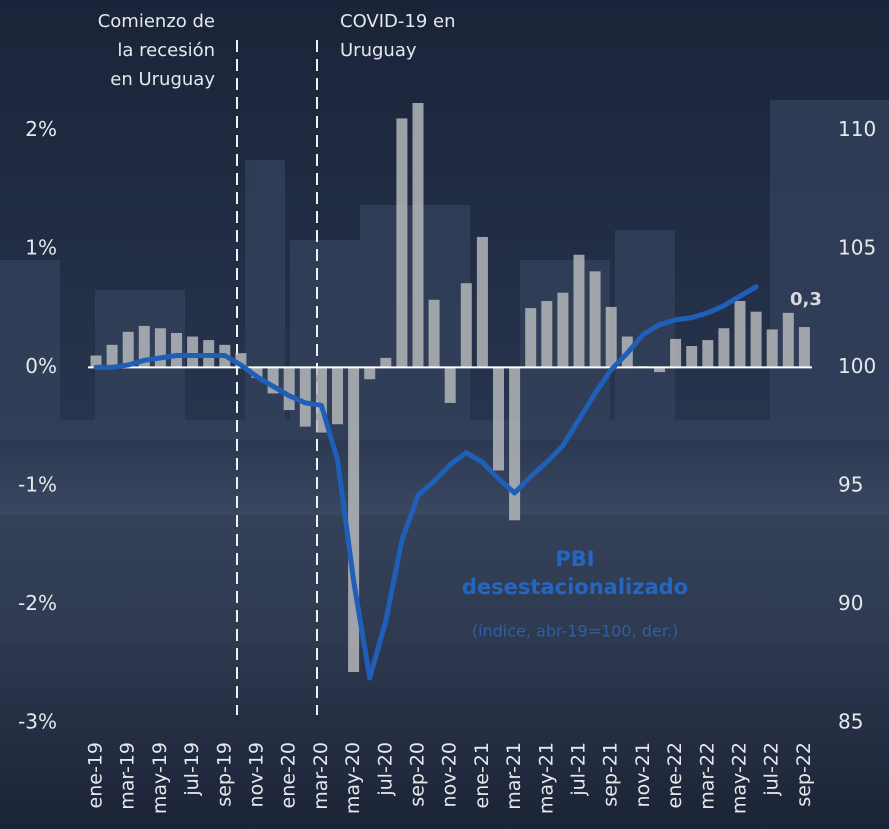  What do you see at coordinates (257, 774) in the screenshot?
I see `x-tick-label: nov-19` at bounding box center [257, 774].